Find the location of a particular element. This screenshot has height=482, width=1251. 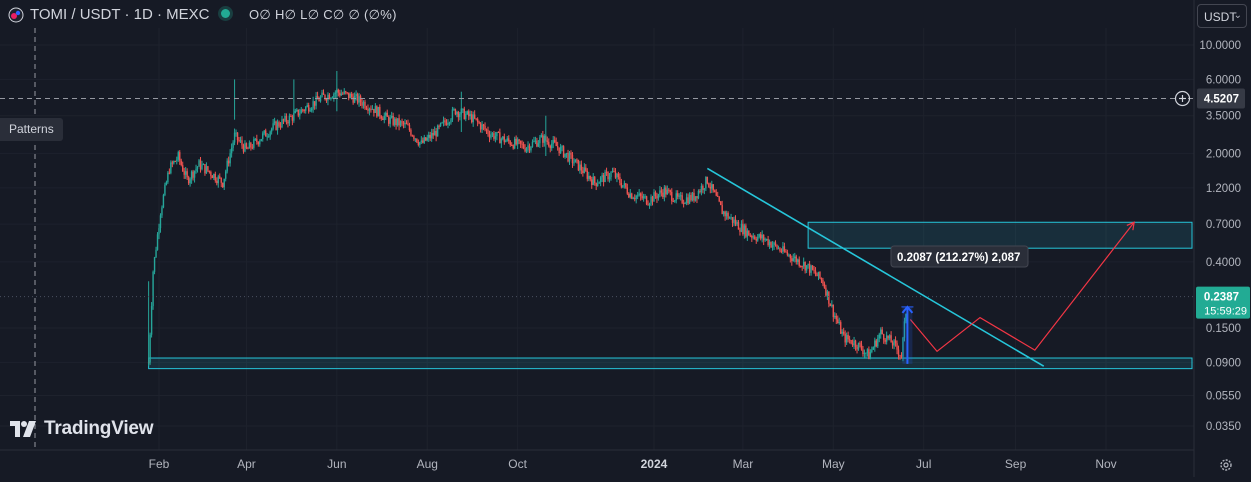

x-tick-label: Apr is located at coordinates (246, 464).